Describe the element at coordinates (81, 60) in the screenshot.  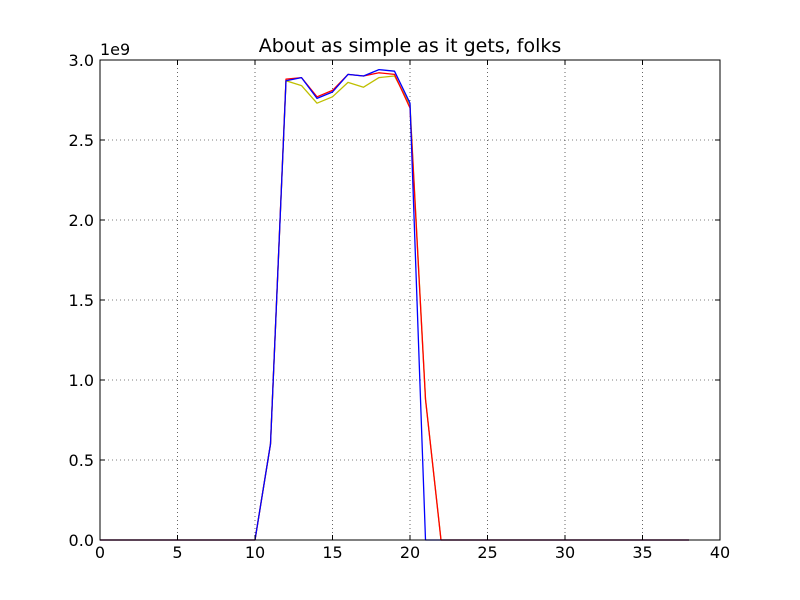
I see `y-tick-label: 3.0` at that location.